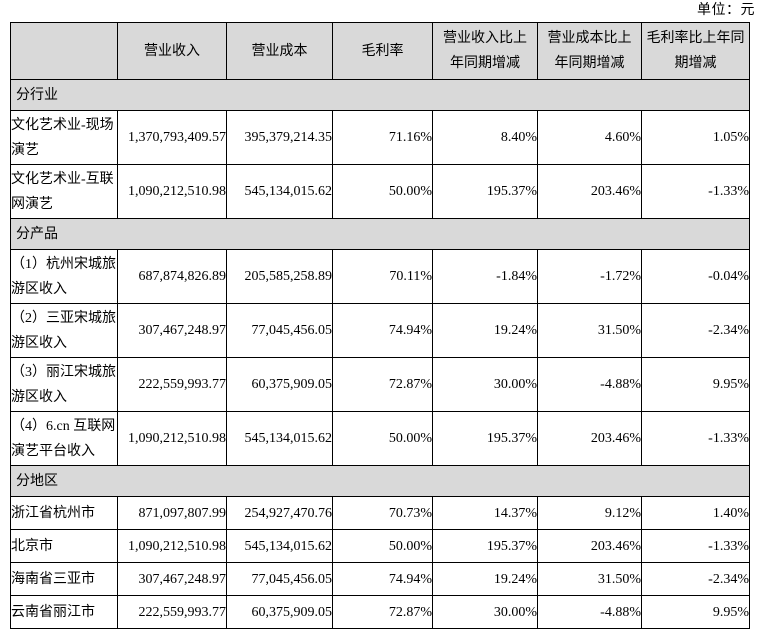  What do you see at coordinates (485, 51) in the screenshot?
I see `col-header-revenue-yoy: 营业收入比上年同期增减` at bounding box center [485, 51].